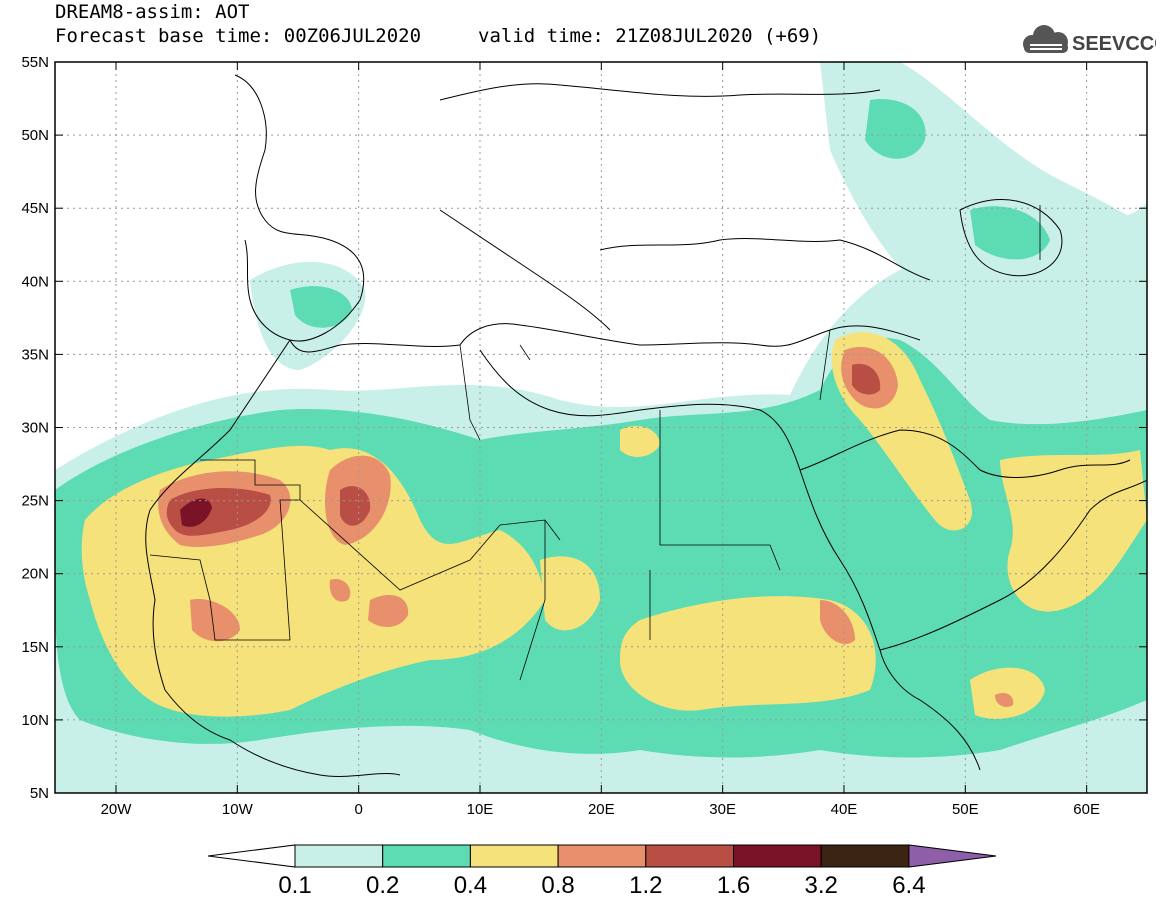 Image resolution: width=1165 pixels, height=905 pixels. Describe the element at coordinates (844, 809) in the screenshot. I see `lon-label: 40E` at that location.